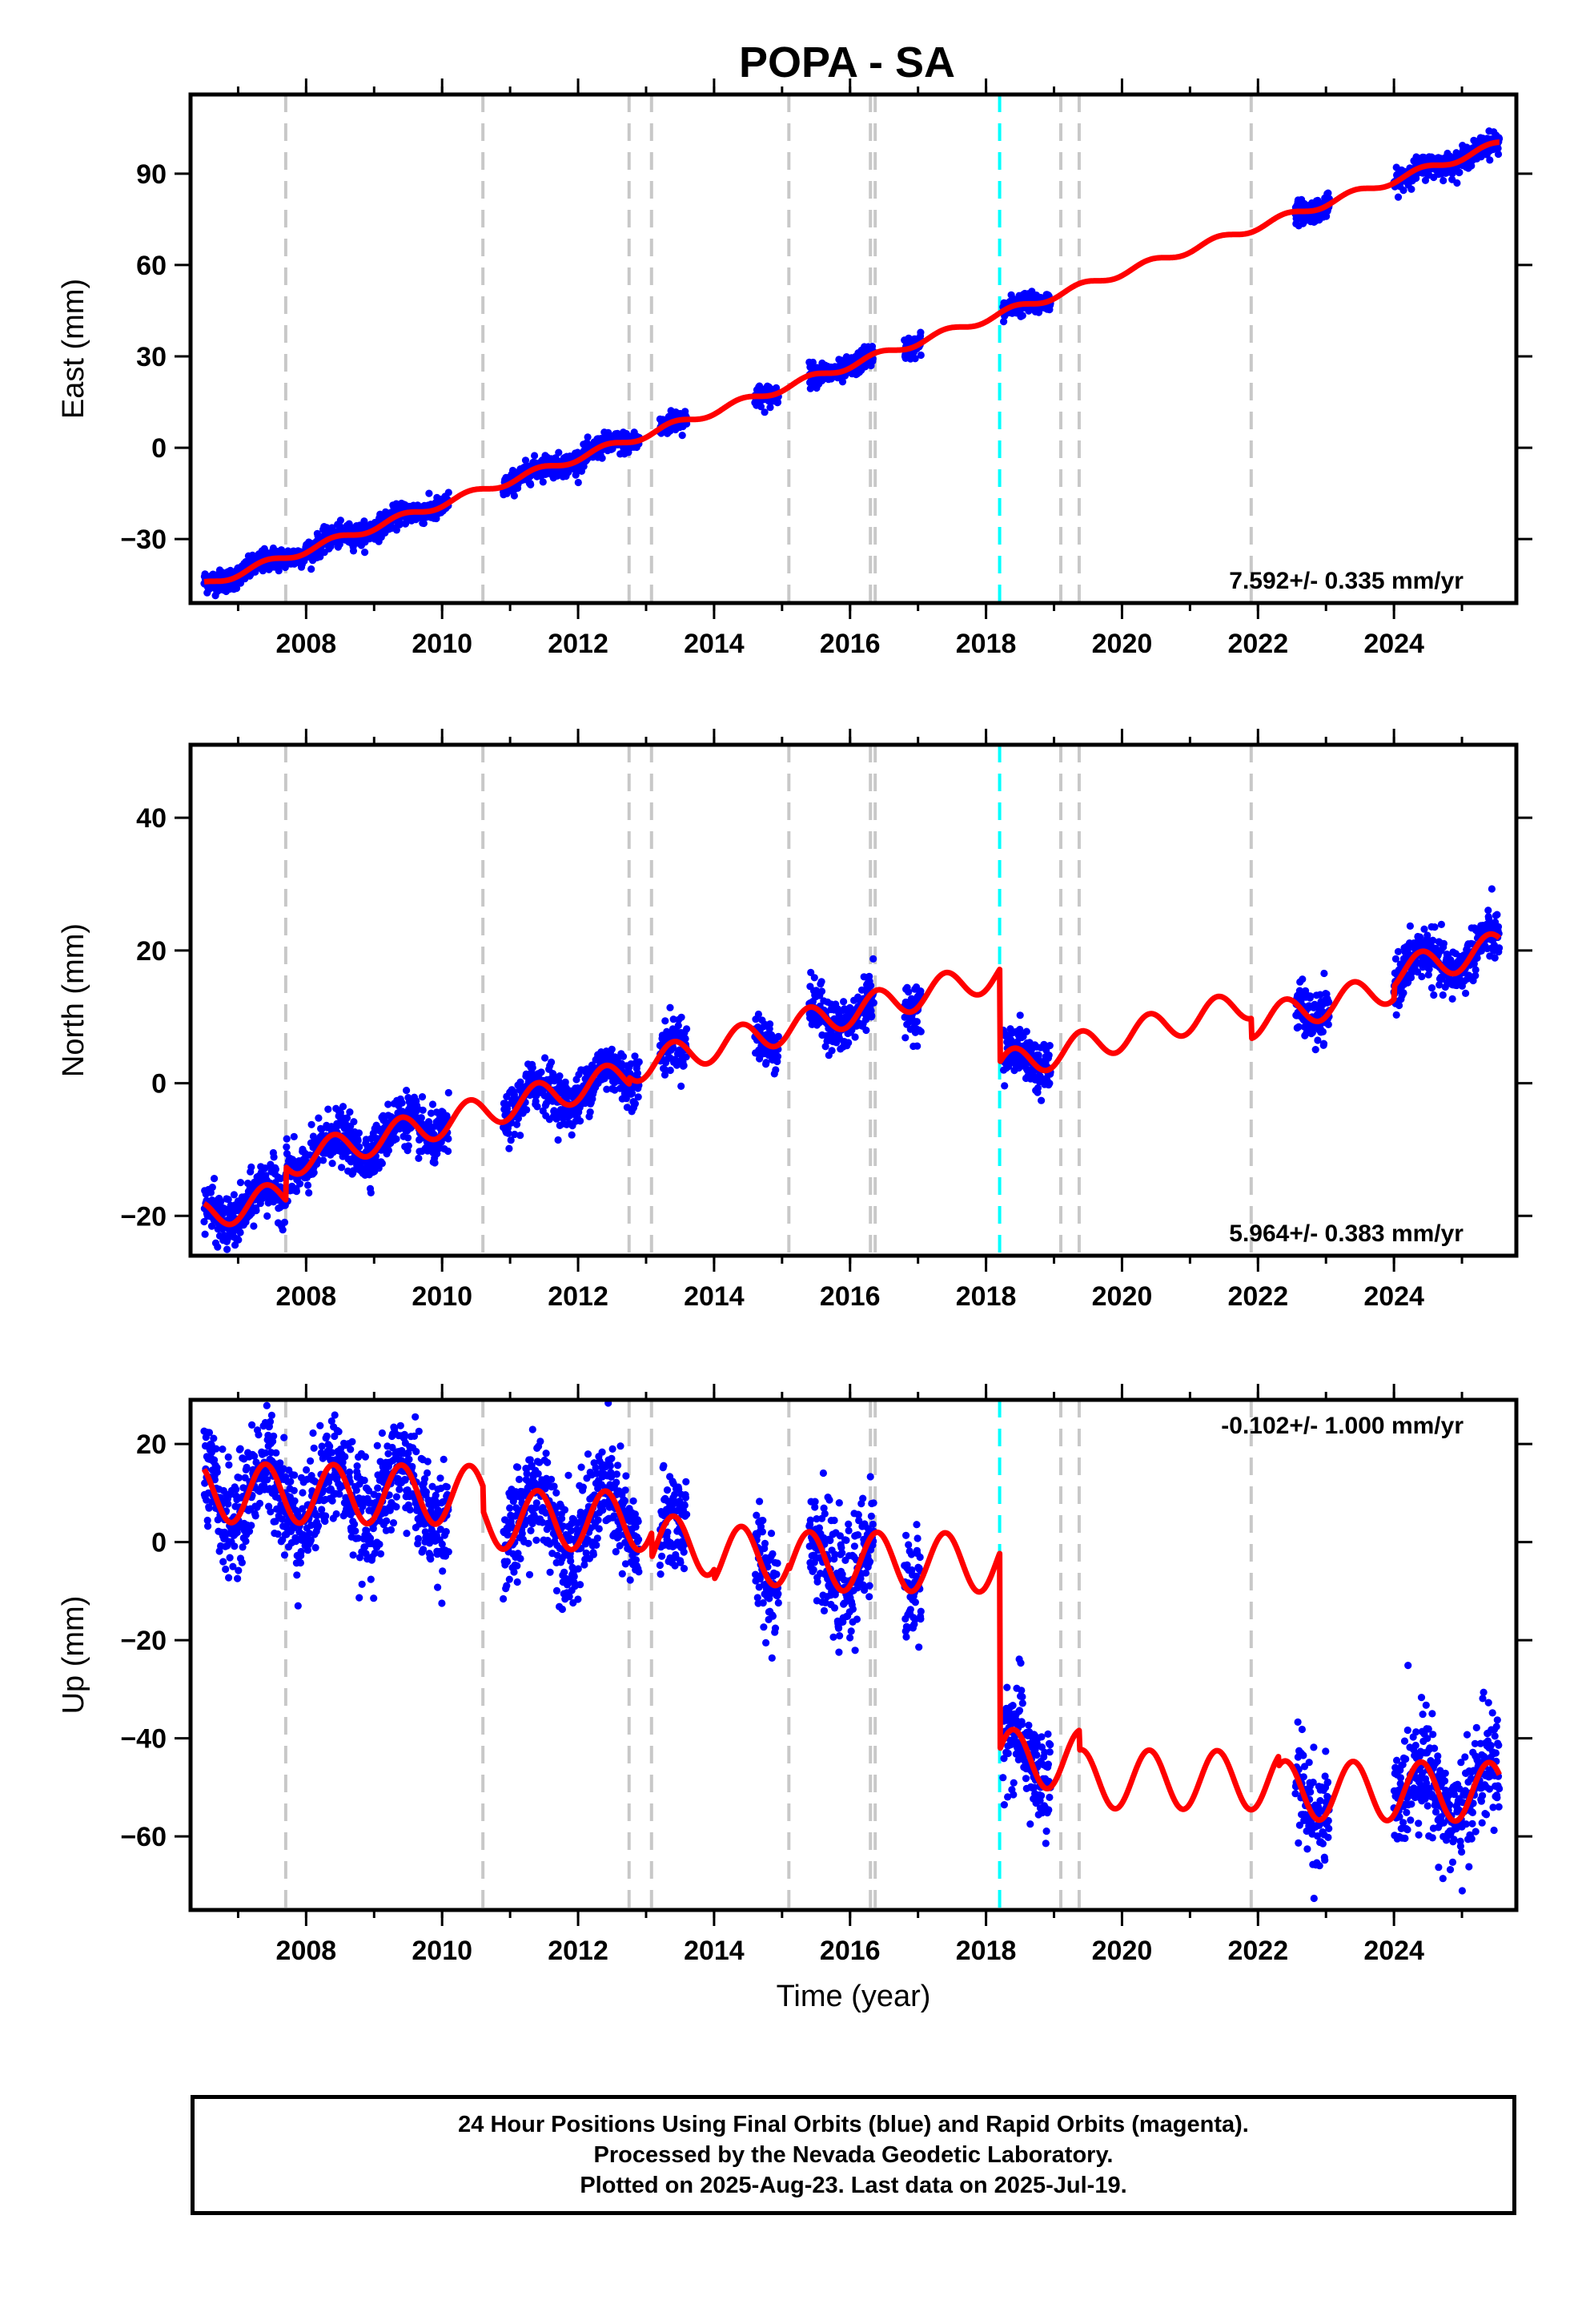 The width and height of the screenshot is (1582, 2324). Describe the element at coordinates (306, 644) in the screenshot. I see `x-tick-label: 2008` at that location.